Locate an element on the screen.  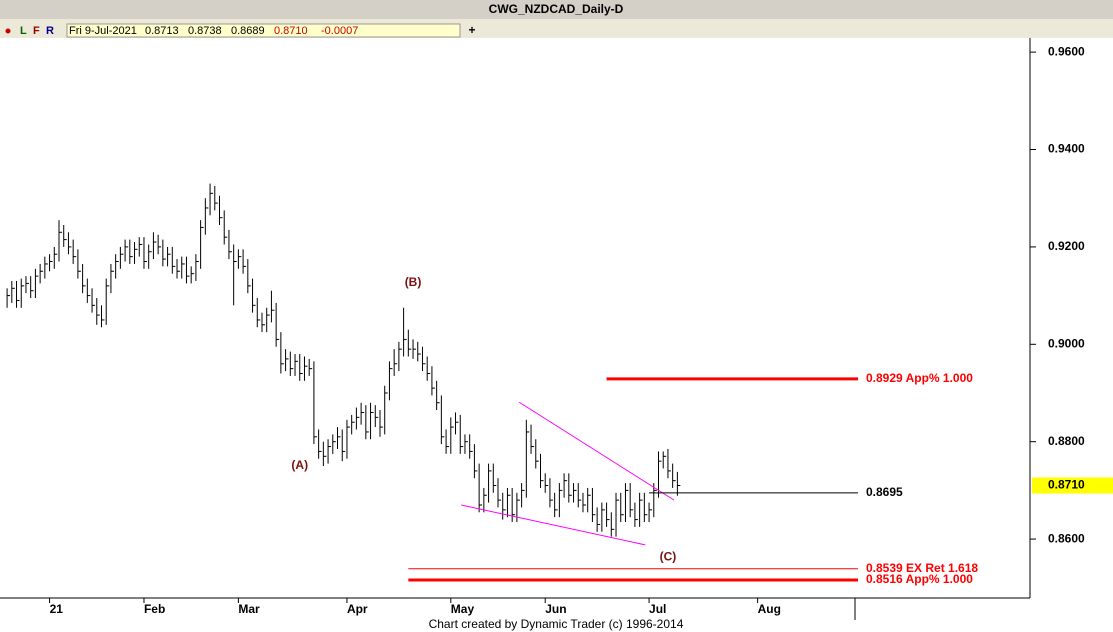
chart-title: CWG_NZDCAD_Daily-D is located at coordinates (556, 9).